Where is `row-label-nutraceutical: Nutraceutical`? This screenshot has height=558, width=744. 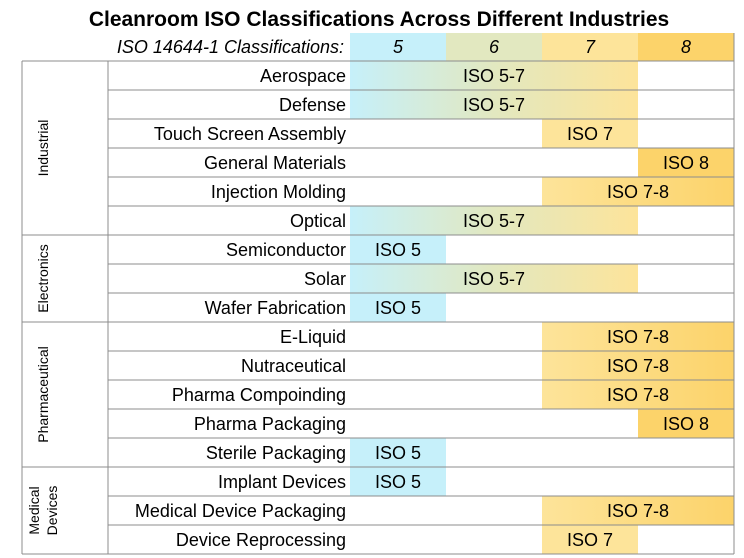 row-label-nutraceutical: Nutraceutical is located at coordinates (293, 366).